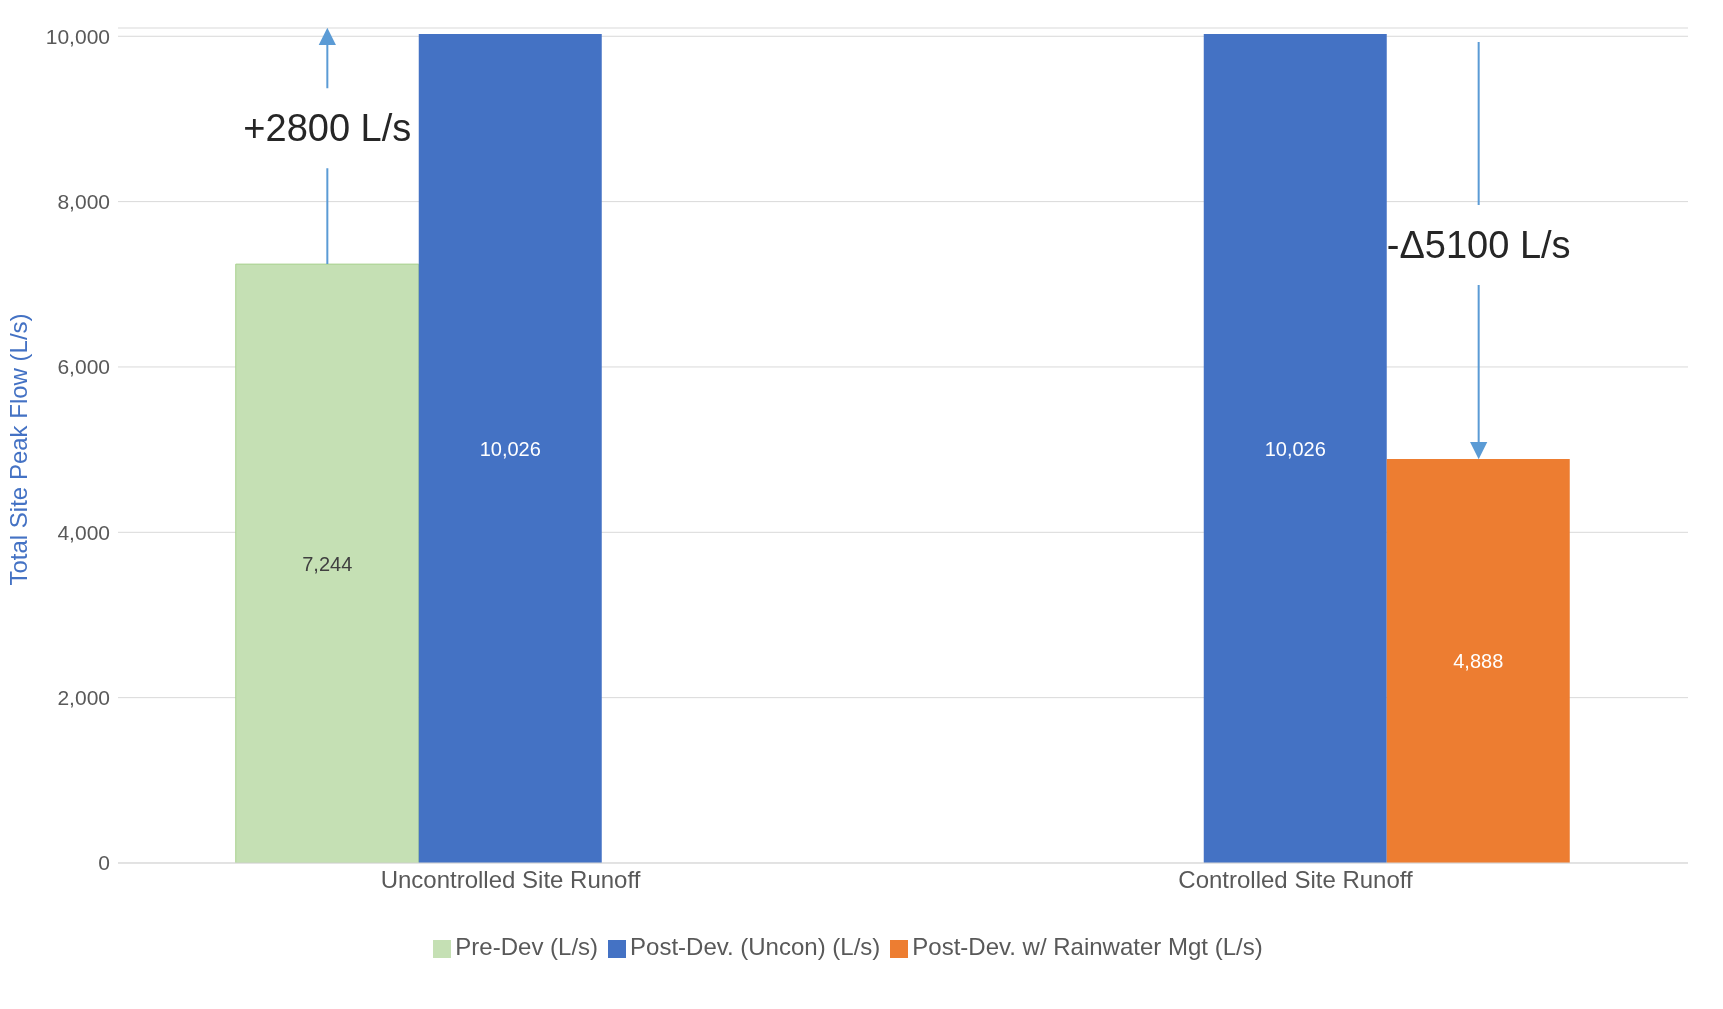 The width and height of the screenshot is (1723, 1009). I want to click on y-tick-label: 6,000, so click(83, 367).